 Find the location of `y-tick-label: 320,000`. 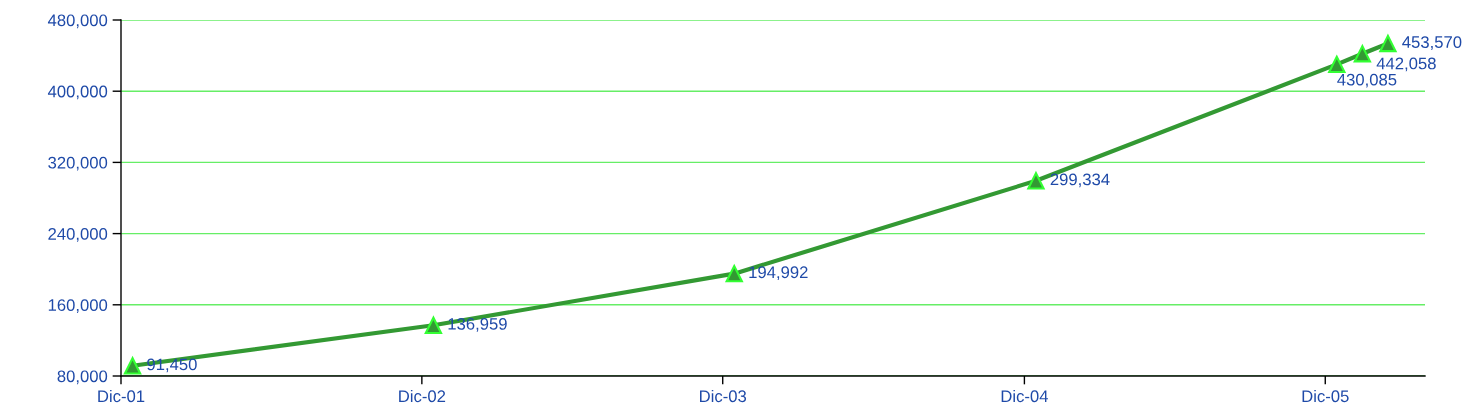

y-tick-label: 320,000 is located at coordinates (78, 163).